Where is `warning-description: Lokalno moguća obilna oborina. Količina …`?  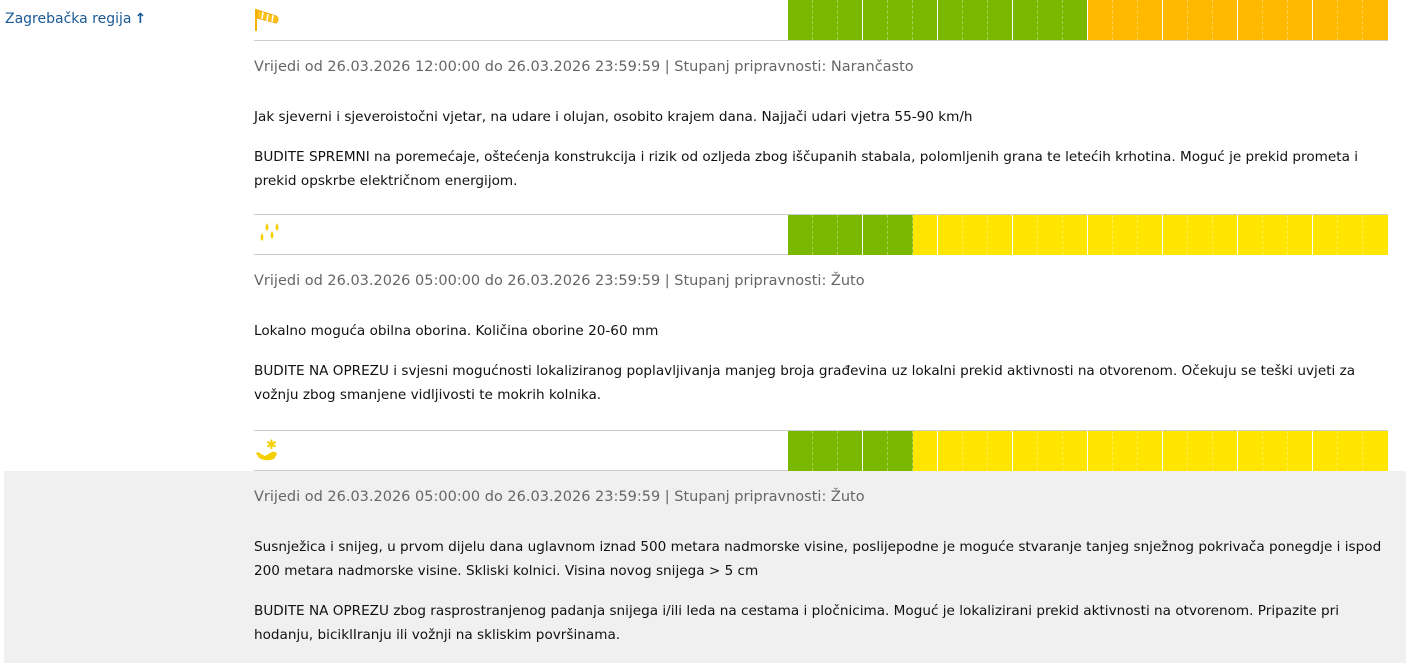 warning-description: Lokalno moguća obilna oborina. Količina … is located at coordinates (456, 331).